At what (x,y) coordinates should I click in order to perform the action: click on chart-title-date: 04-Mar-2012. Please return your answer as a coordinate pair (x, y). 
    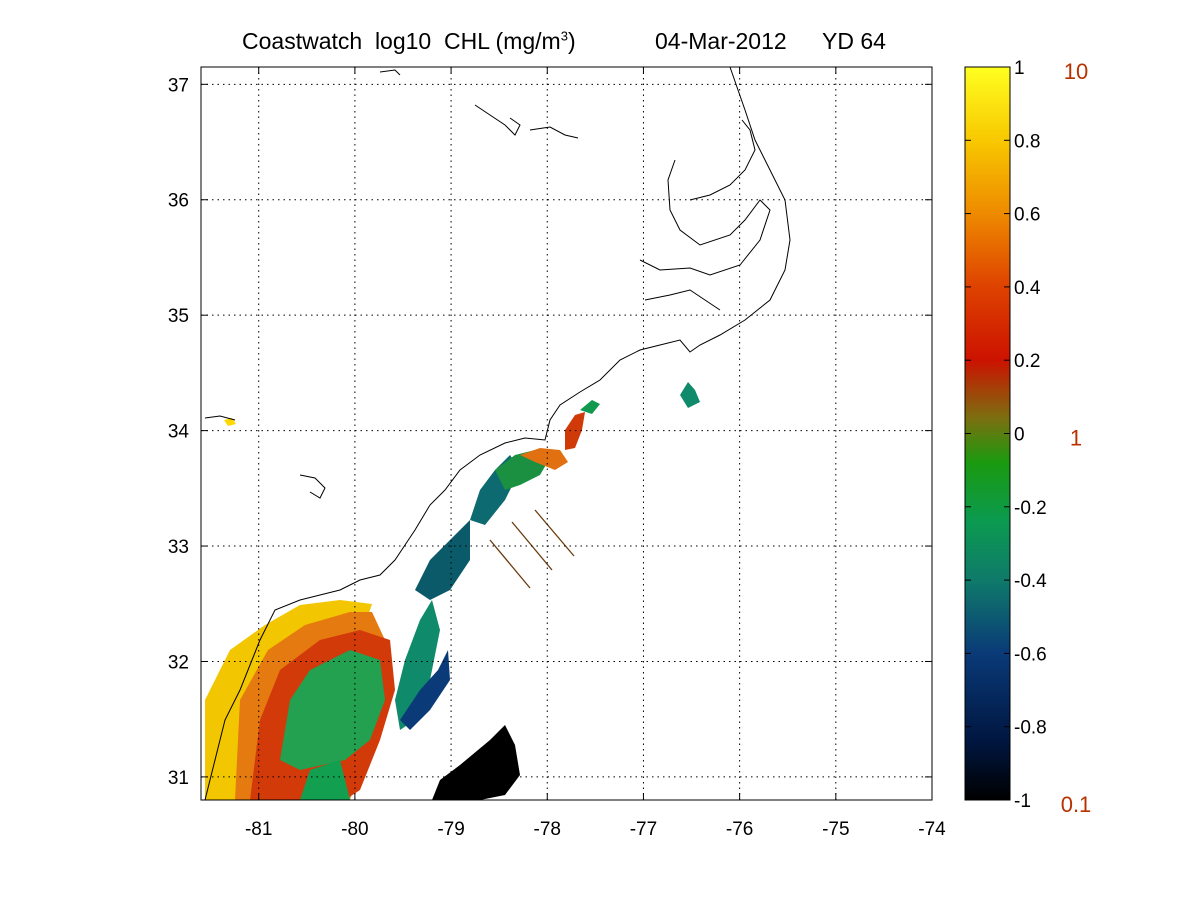
    Looking at the image, I should click on (721, 41).